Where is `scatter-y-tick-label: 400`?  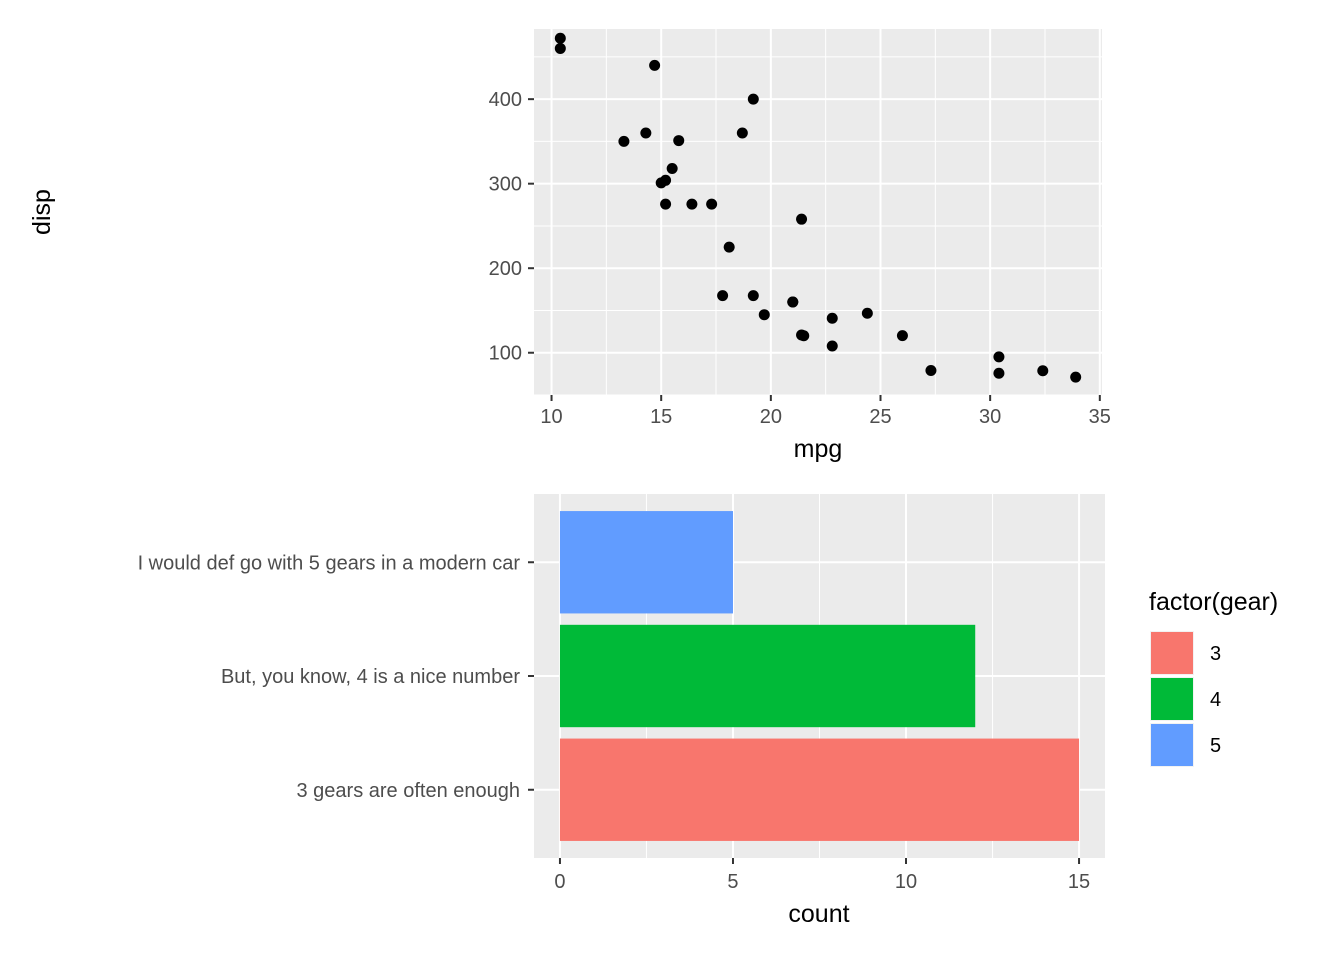 scatter-y-tick-label: 400 is located at coordinates (505, 100).